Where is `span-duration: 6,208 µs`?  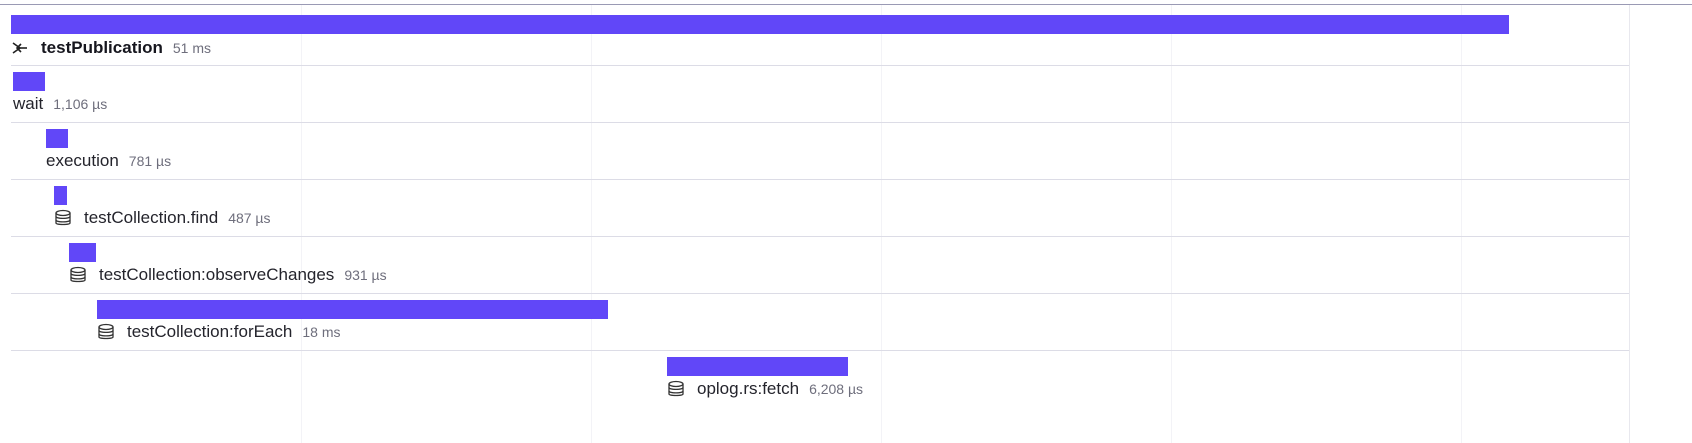
span-duration: 6,208 µs is located at coordinates (836, 389).